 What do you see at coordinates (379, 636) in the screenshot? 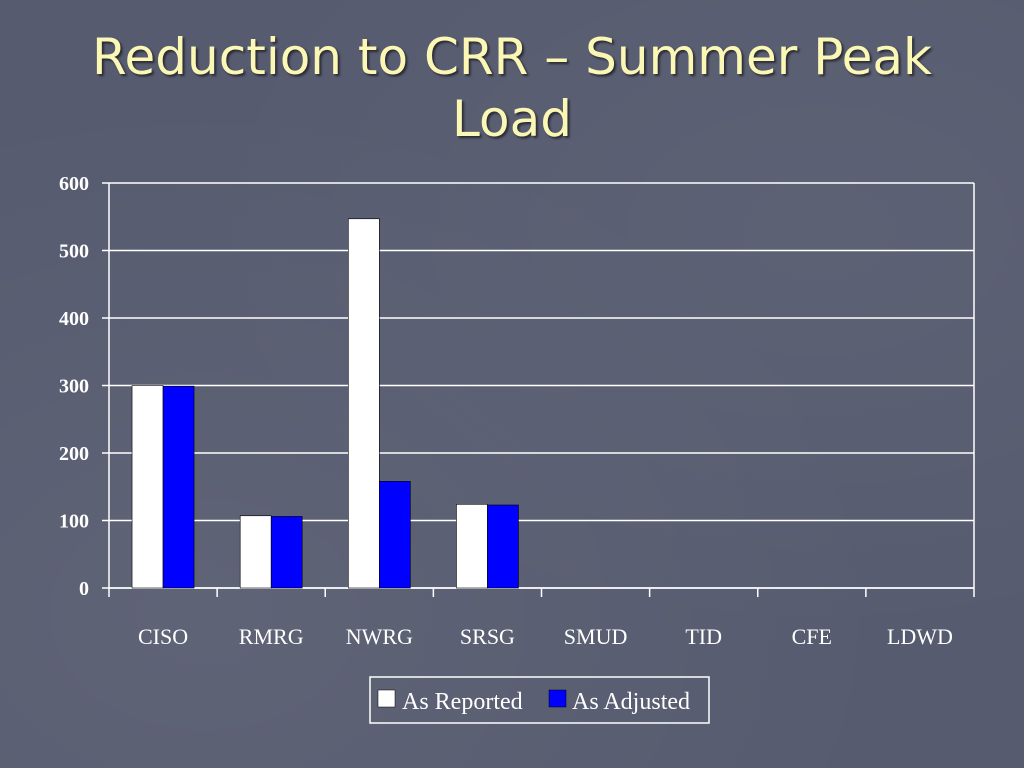
I see `x-category-label: NWRG` at bounding box center [379, 636].